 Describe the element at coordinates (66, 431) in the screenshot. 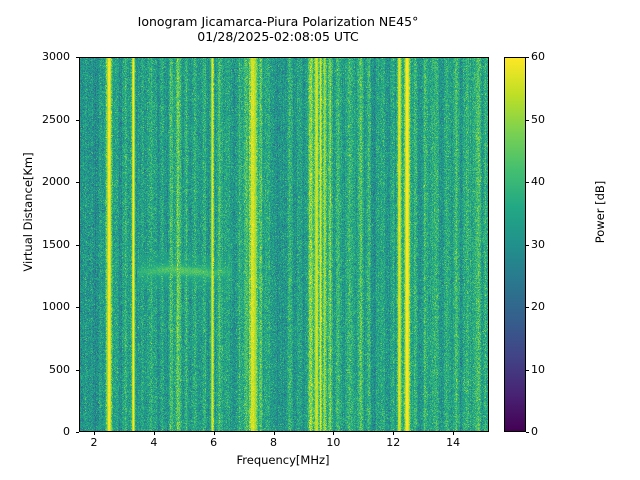

I see `y-tick-label: 0` at that location.